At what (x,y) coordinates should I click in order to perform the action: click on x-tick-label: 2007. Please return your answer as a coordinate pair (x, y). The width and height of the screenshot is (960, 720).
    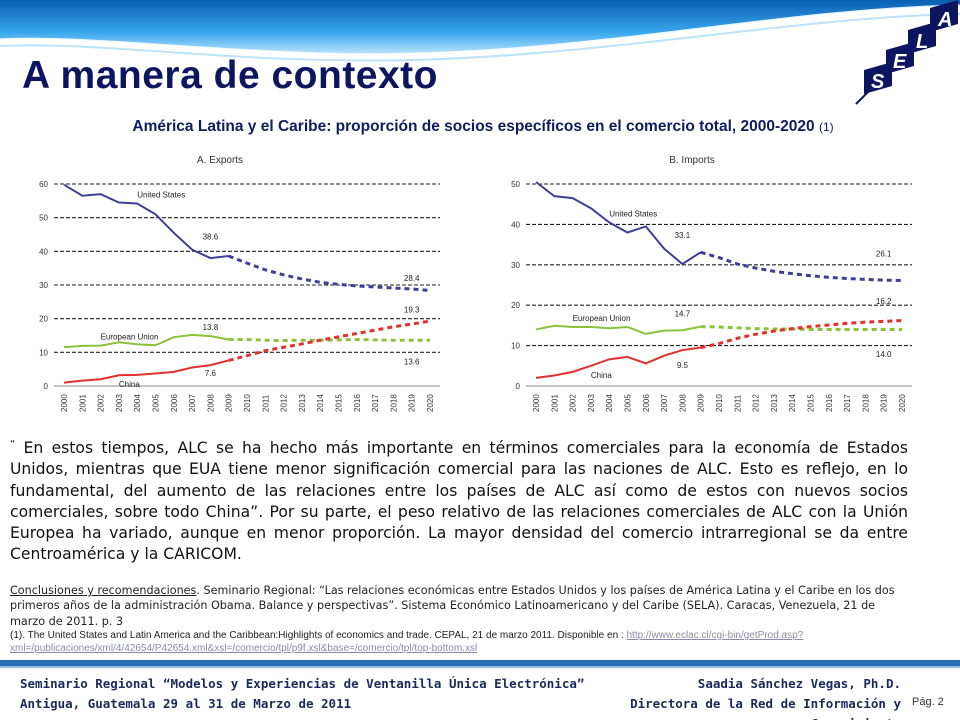
    Looking at the image, I should click on (664, 403).